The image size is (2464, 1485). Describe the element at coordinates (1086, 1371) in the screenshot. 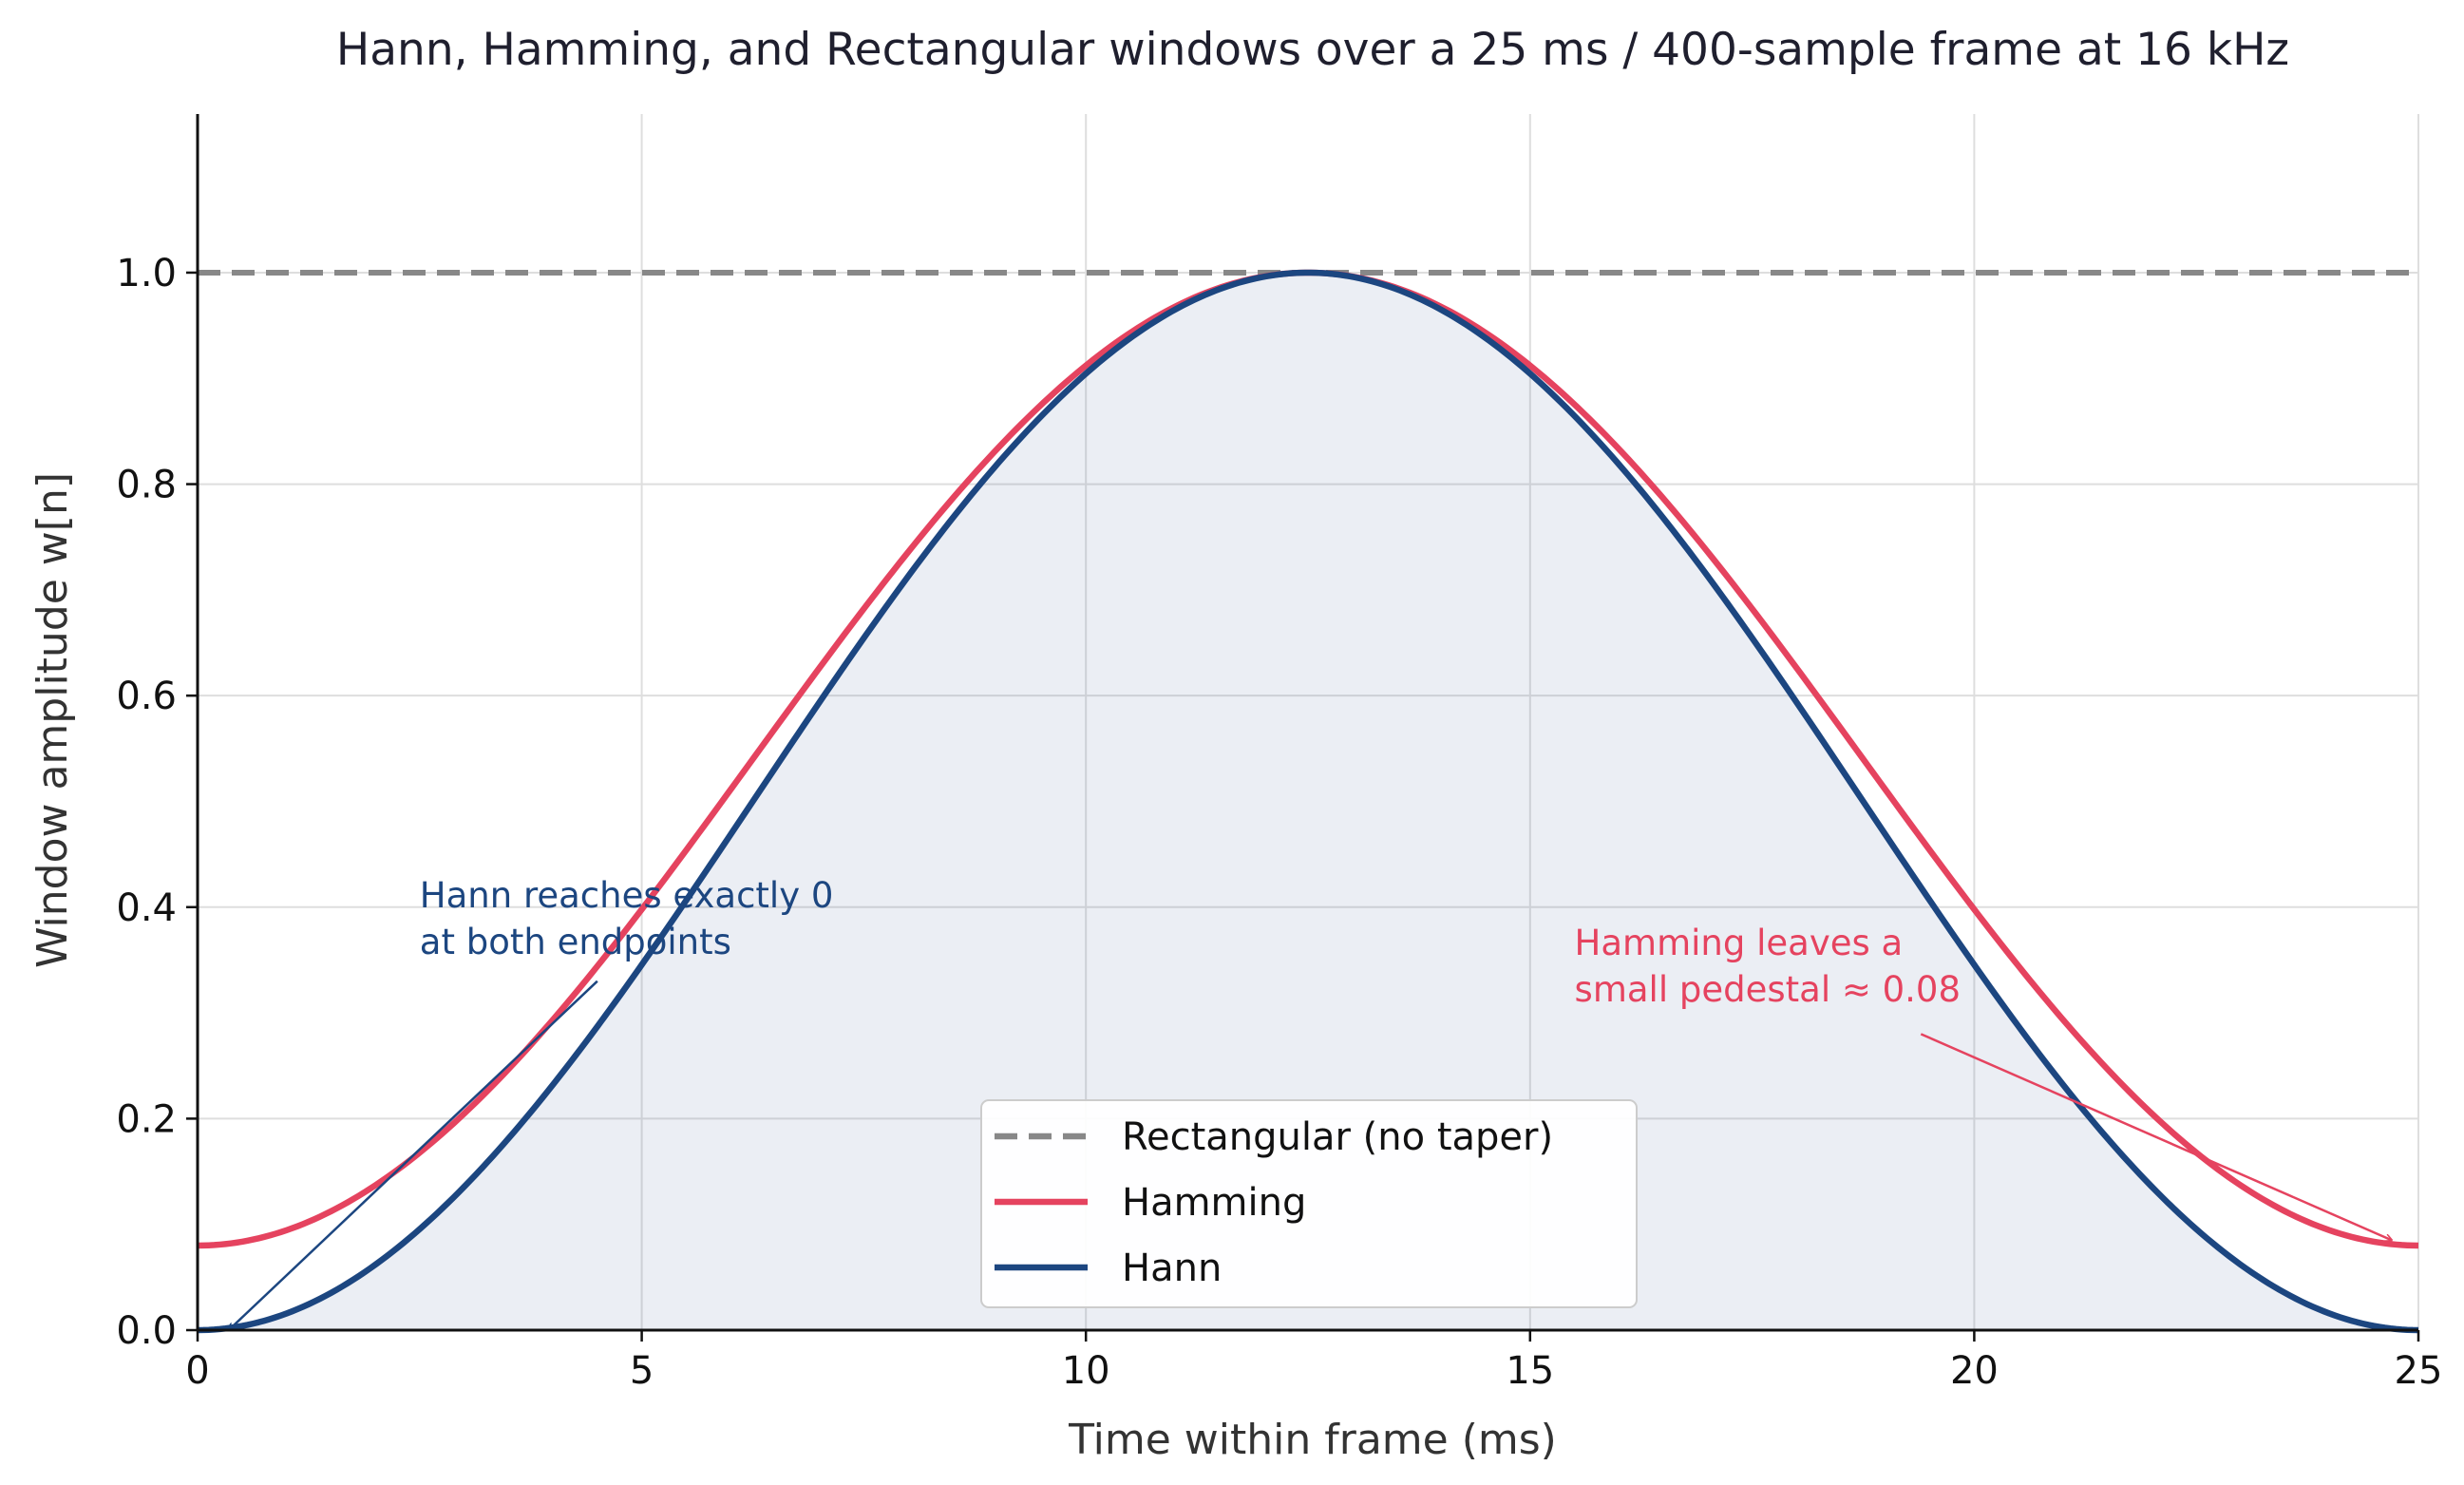

I see `x-tick-label: 10` at that location.